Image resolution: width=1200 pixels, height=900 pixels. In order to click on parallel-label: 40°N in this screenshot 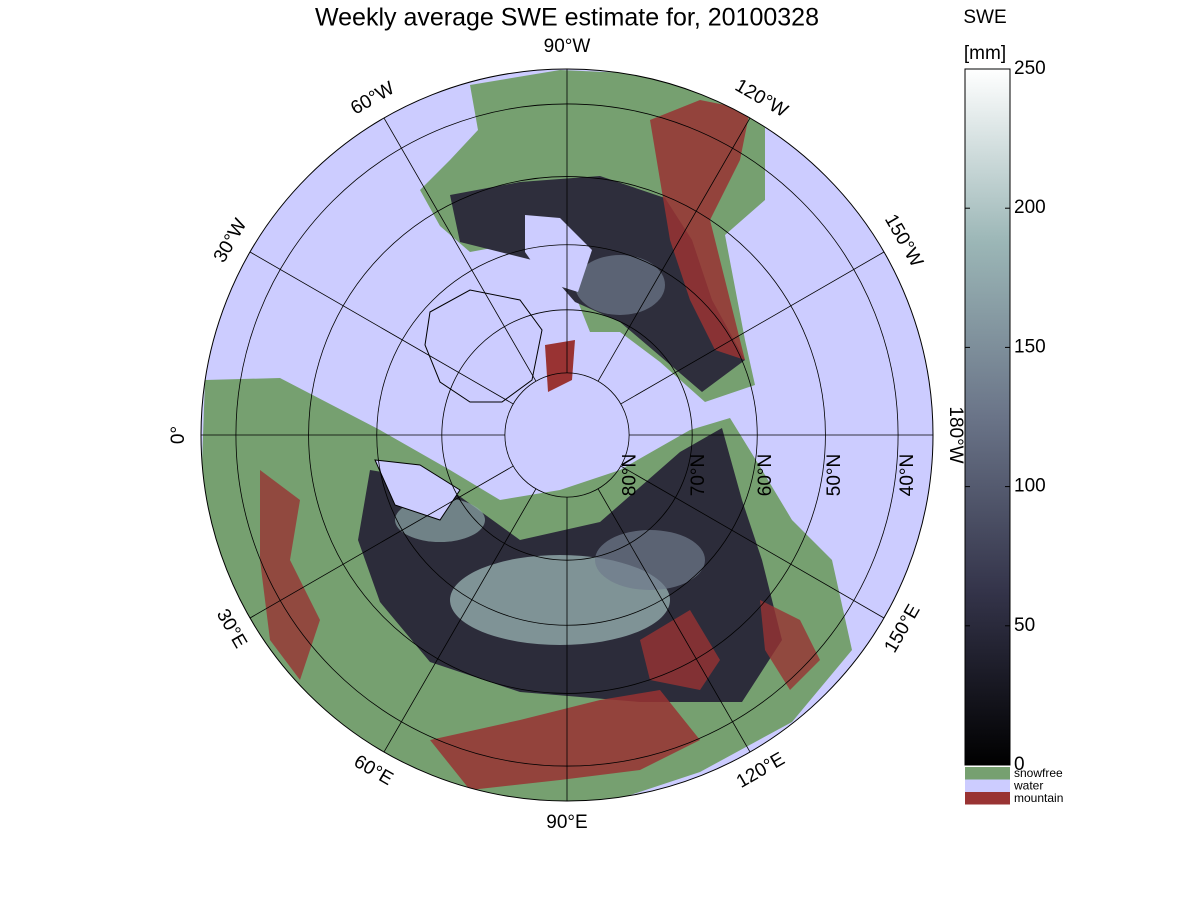, I will do `click(907, 475)`.